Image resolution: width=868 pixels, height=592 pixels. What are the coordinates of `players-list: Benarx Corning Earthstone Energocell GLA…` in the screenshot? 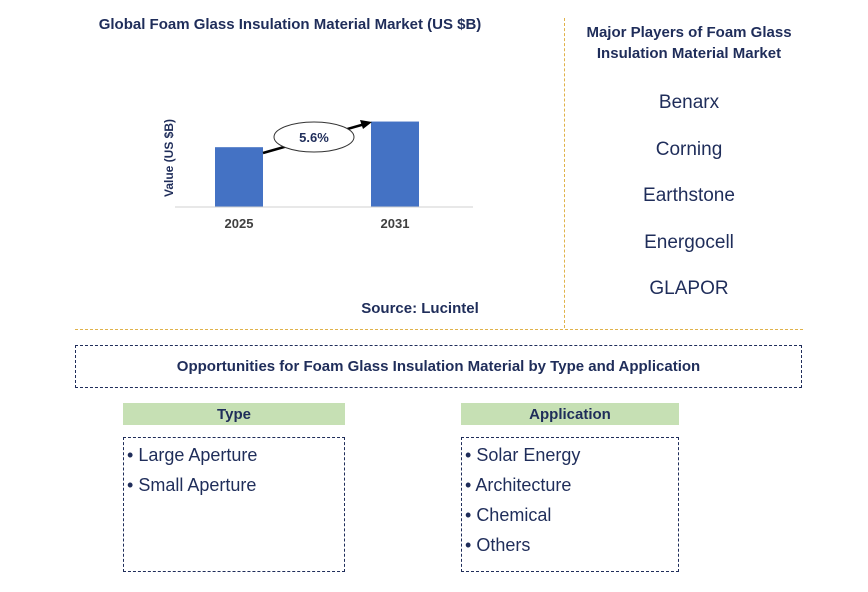 It's located at (689, 208).